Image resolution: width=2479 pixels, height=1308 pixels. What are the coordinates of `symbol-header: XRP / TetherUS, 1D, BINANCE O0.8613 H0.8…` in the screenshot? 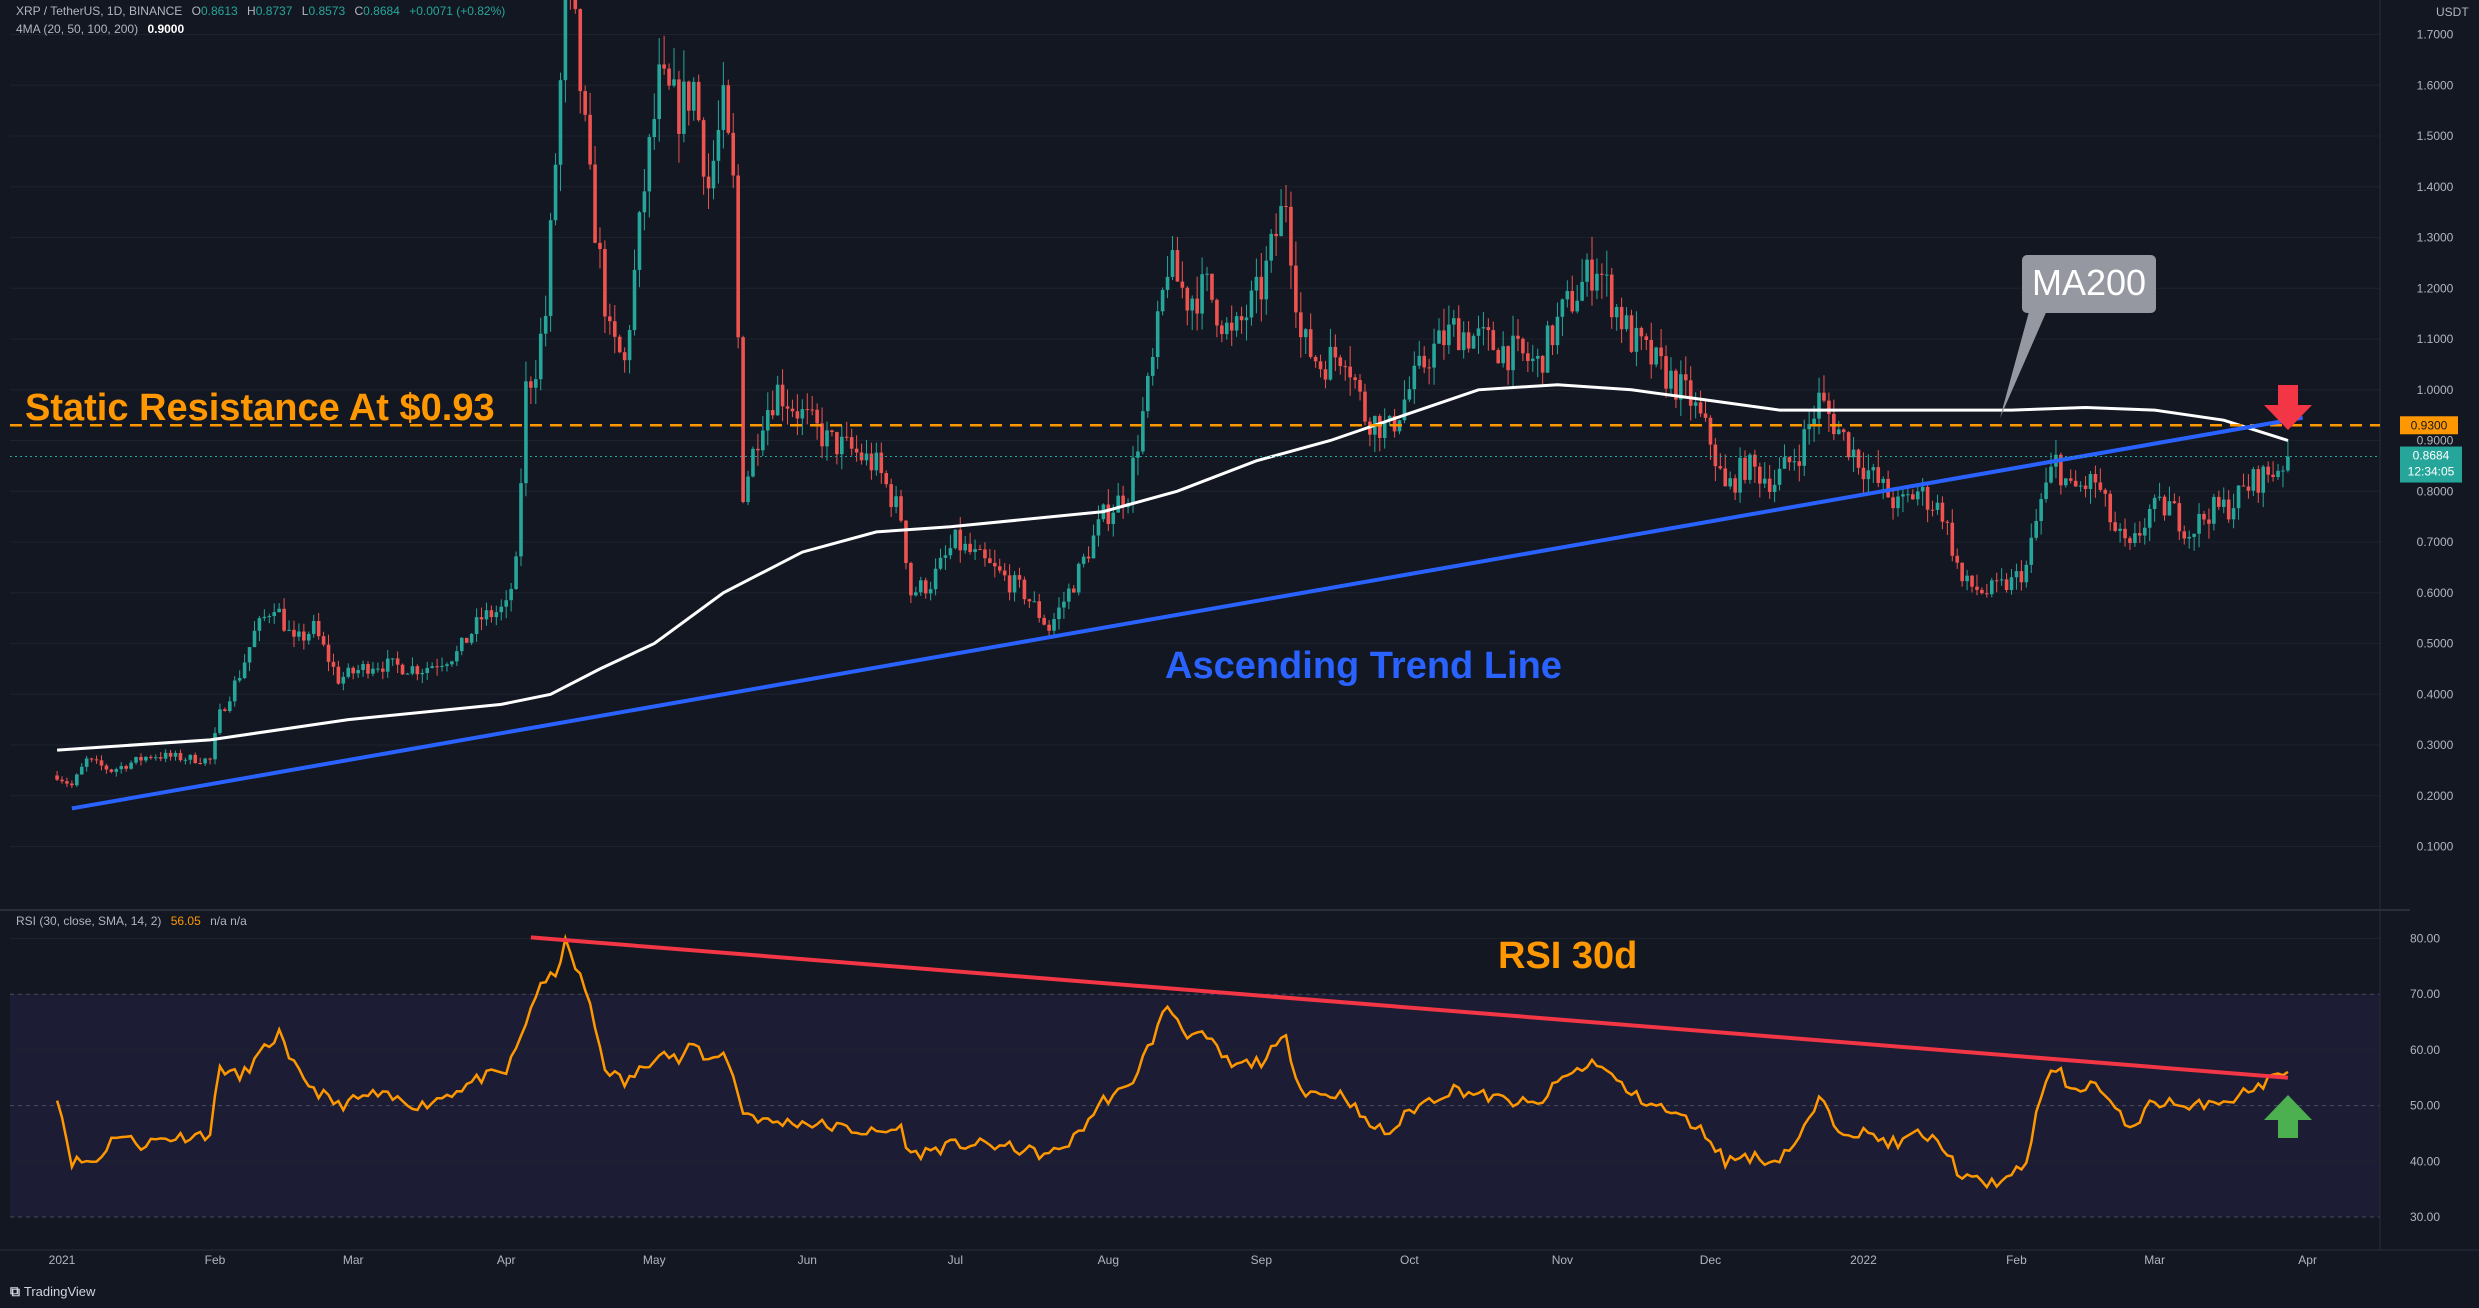 It's located at (263, 11).